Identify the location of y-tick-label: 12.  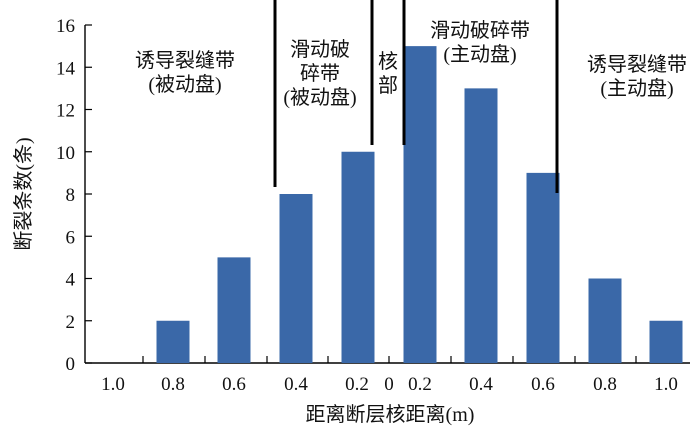
(65, 111).